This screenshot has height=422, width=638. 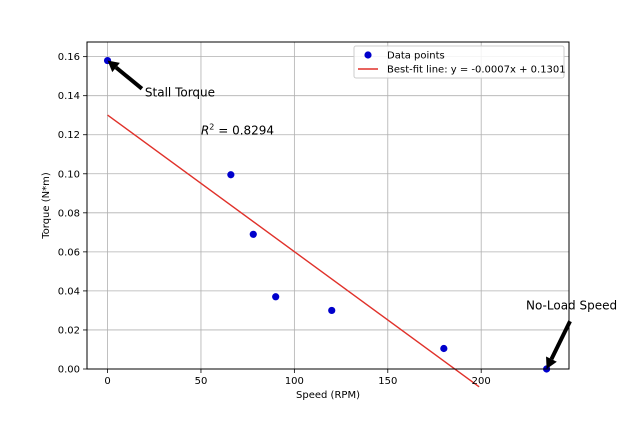 I want to click on r-squared-symbol: R, so click(x=205, y=130).